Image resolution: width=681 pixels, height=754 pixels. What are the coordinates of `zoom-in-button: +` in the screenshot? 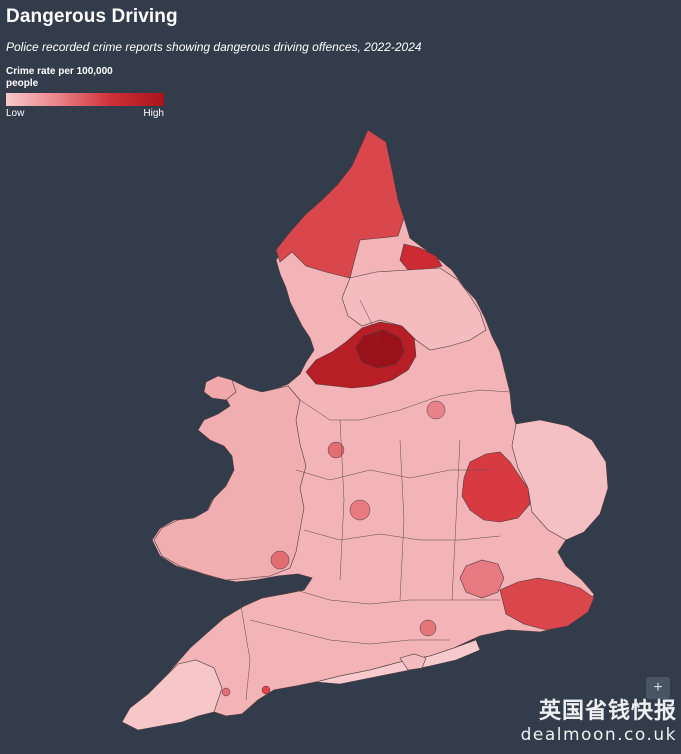 It's located at (658, 688).